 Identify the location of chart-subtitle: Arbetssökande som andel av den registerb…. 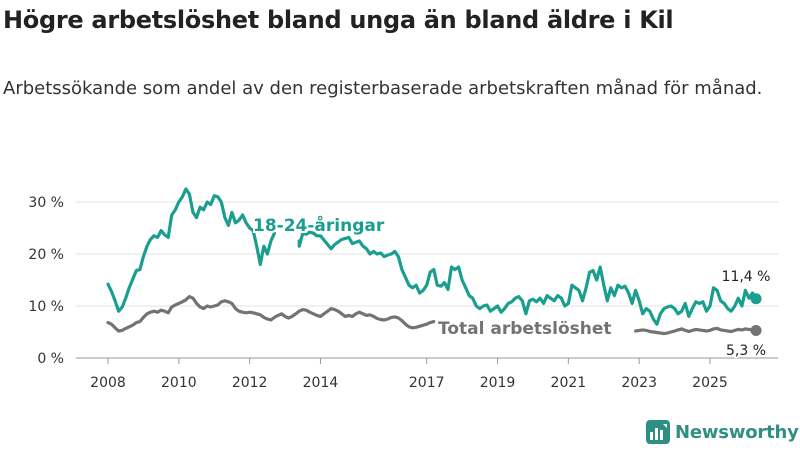
(383, 88).